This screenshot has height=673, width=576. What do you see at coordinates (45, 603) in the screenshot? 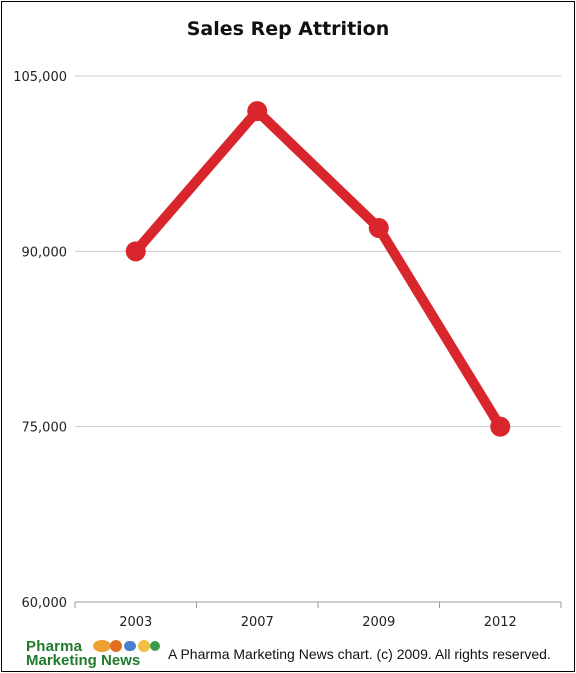
I see `y-tick-label: 60,000` at bounding box center [45, 603].